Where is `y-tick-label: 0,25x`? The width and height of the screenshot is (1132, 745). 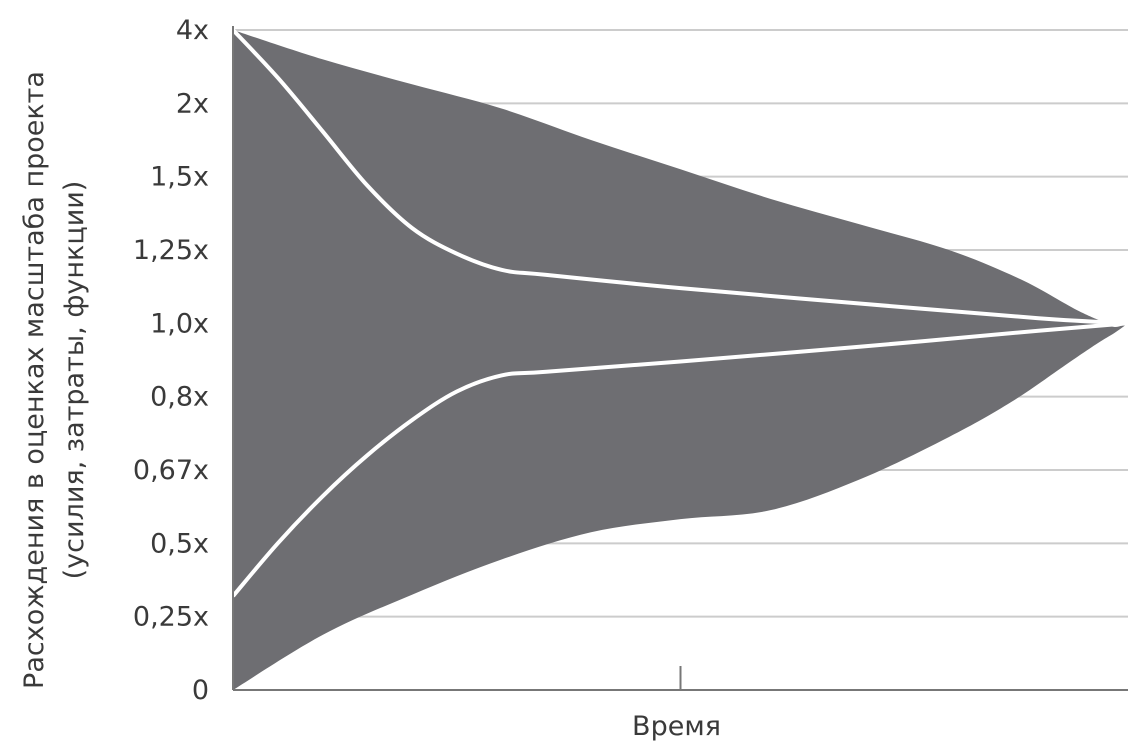
y-tick-label: 0,25x is located at coordinates (171, 617).